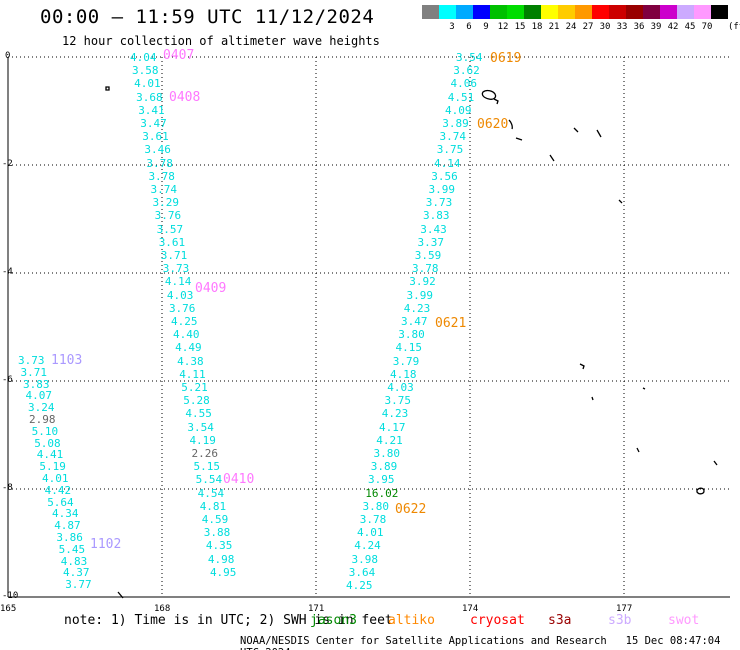  Describe the element at coordinates (316, 609) in the screenshot. I see `longitude-label: 171` at that location.